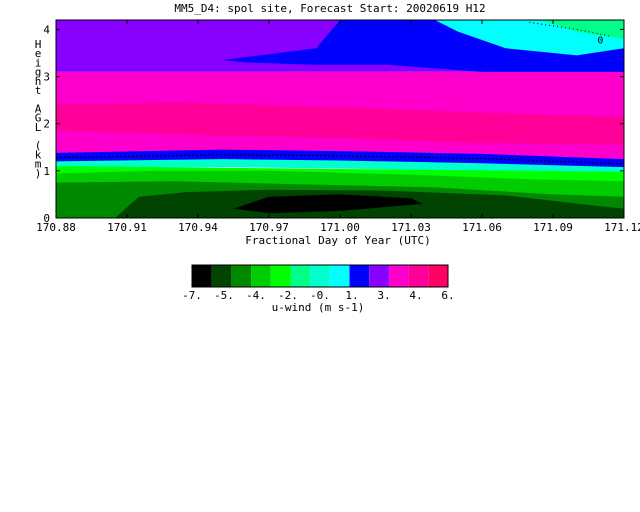 The height and width of the screenshot is (512, 640). What do you see at coordinates (415, 295) in the screenshot?
I see `colorbar-tick-label: 4.` at bounding box center [415, 295].